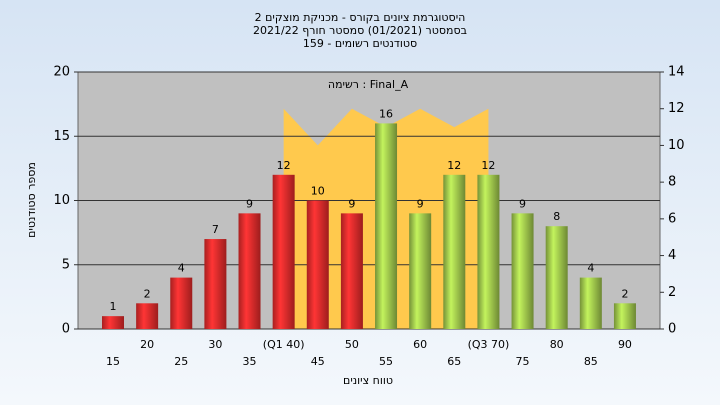 The width and height of the screenshot is (720, 405). I want to click on data-label: 7, so click(215, 229).